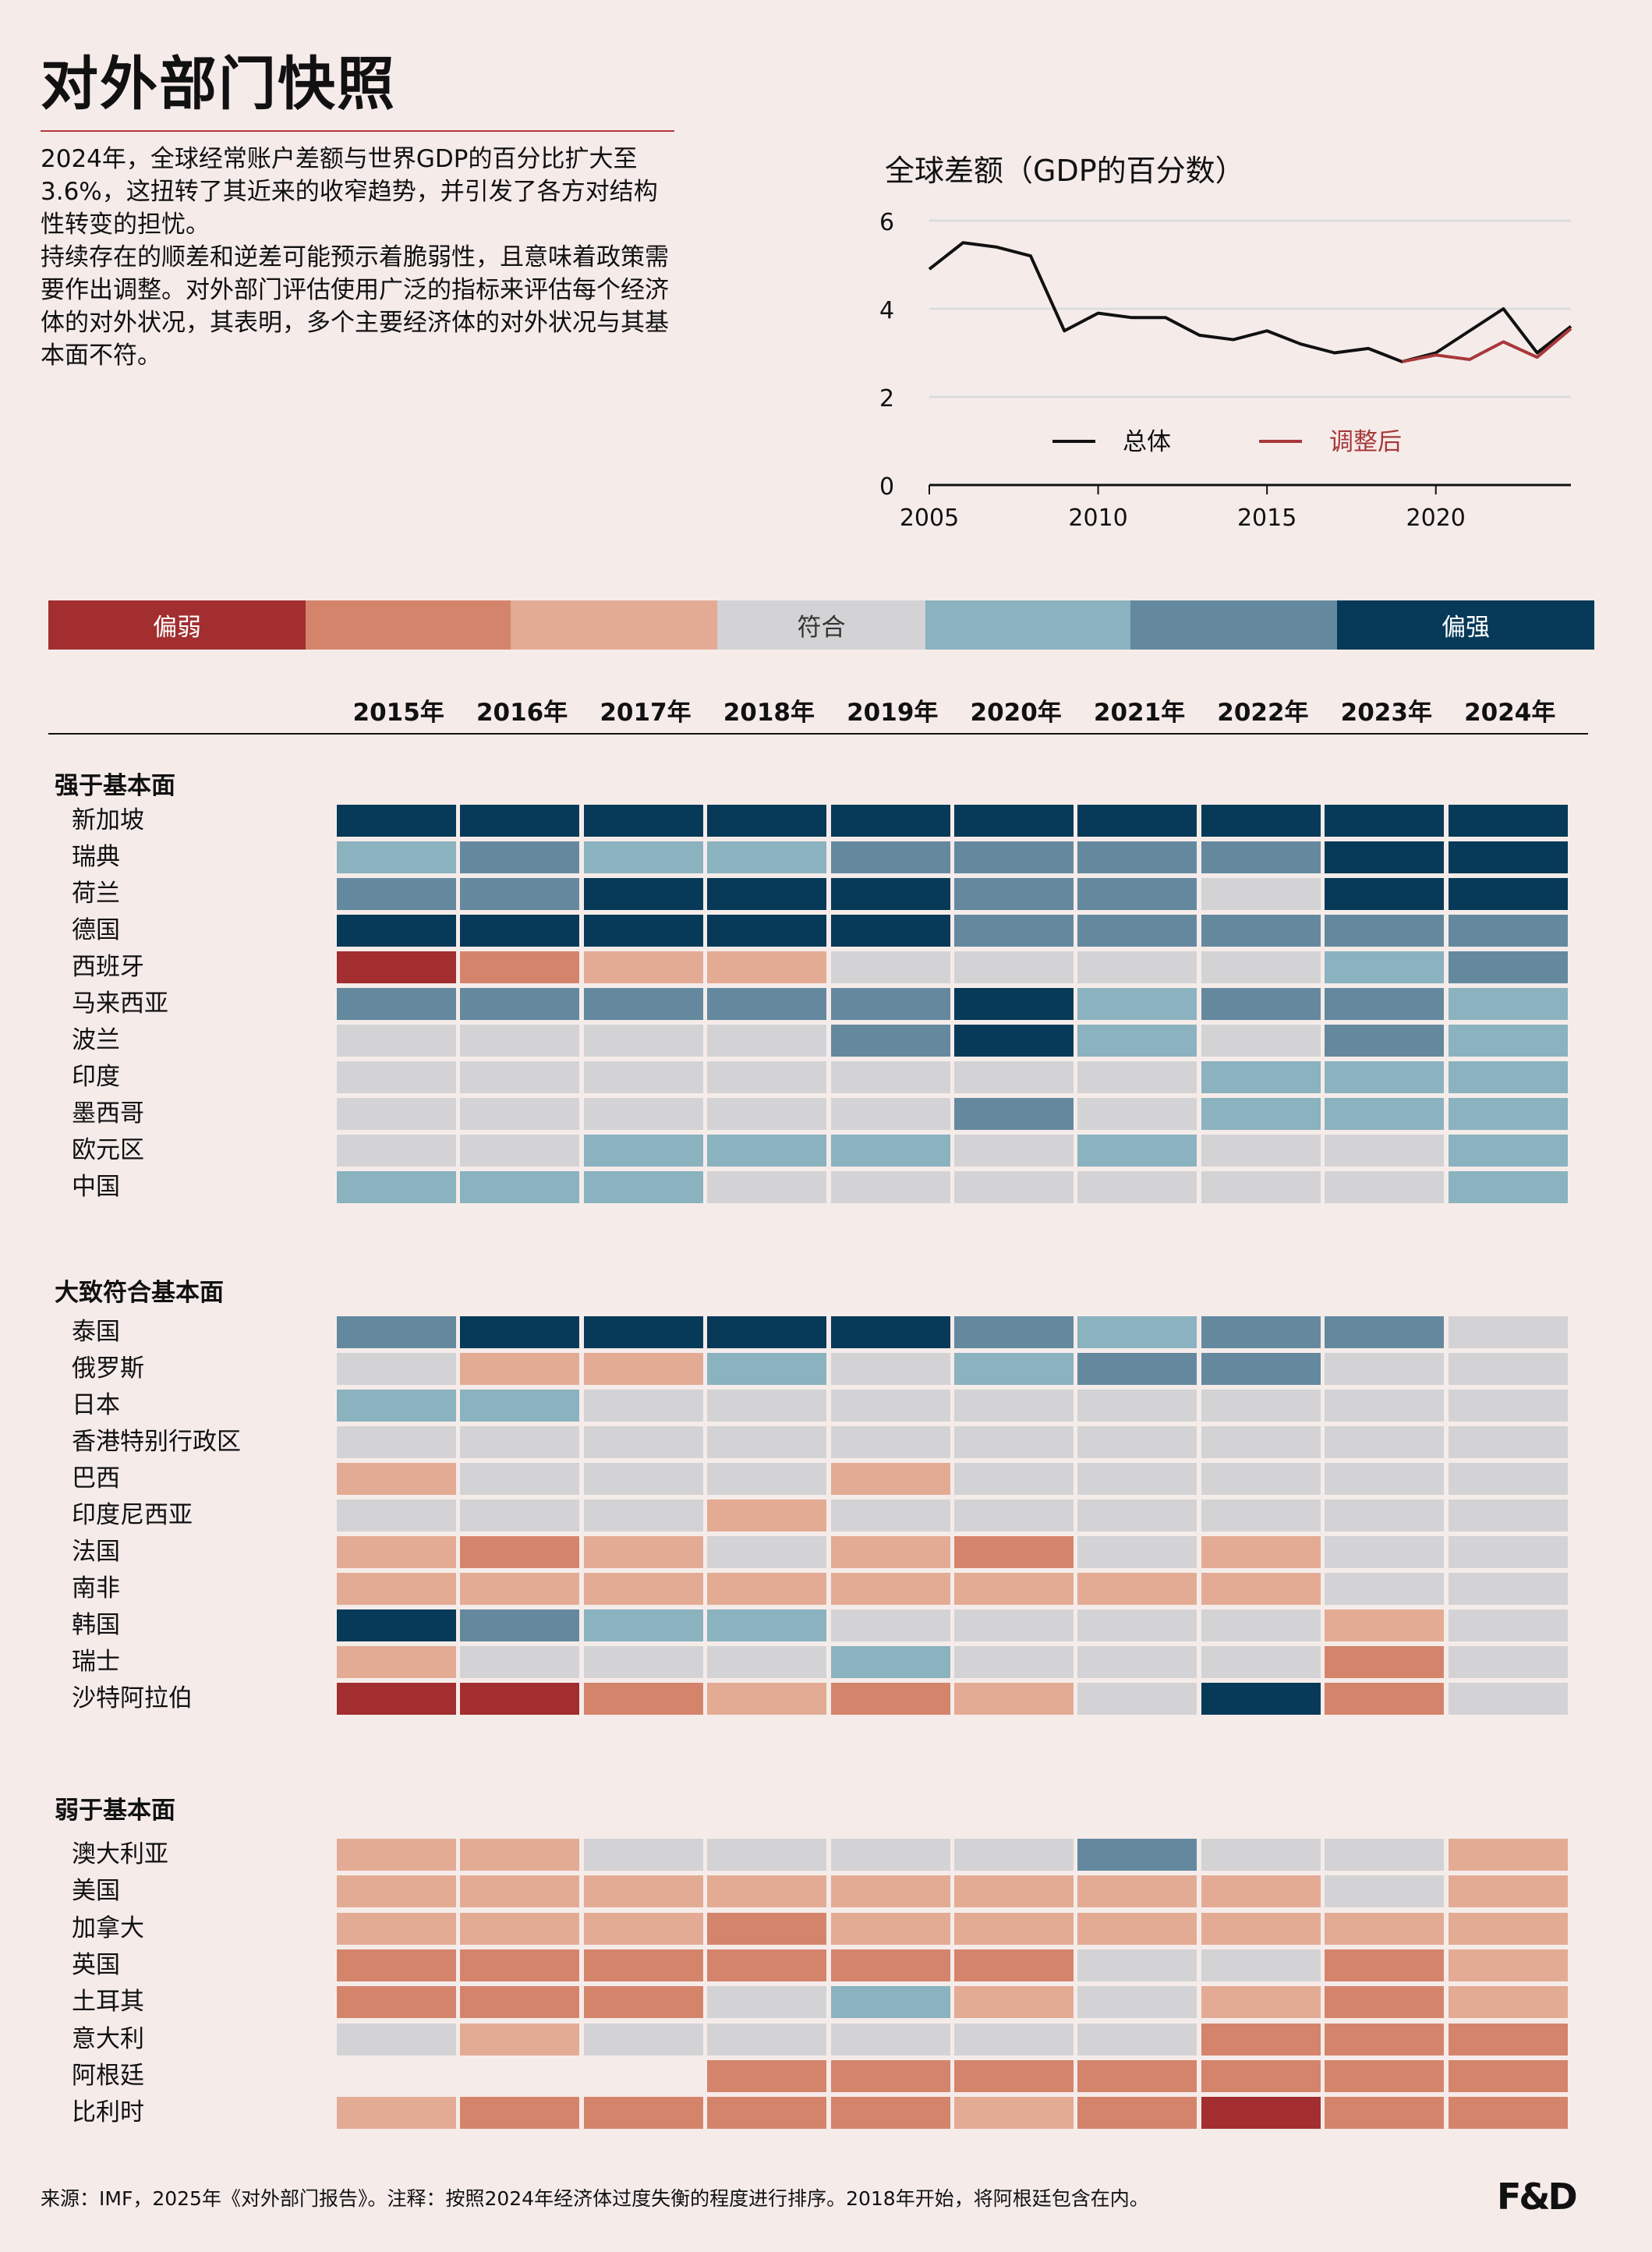 The height and width of the screenshot is (2252, 1652). What do you see at coordinates (96, 1040) in the screenshot?
I see `country-label: 波兰` at bounding box center [96, 1040].